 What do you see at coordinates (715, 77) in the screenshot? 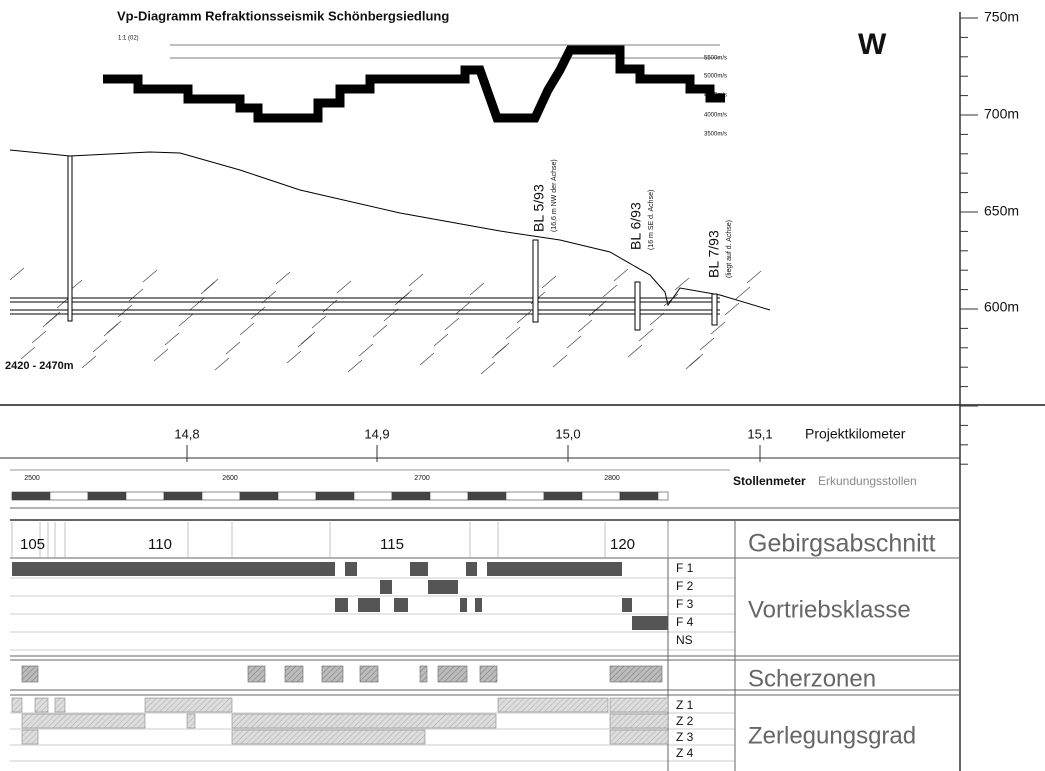
I see `velocity-label: 5000m/s` at bounding box center [715, 77].